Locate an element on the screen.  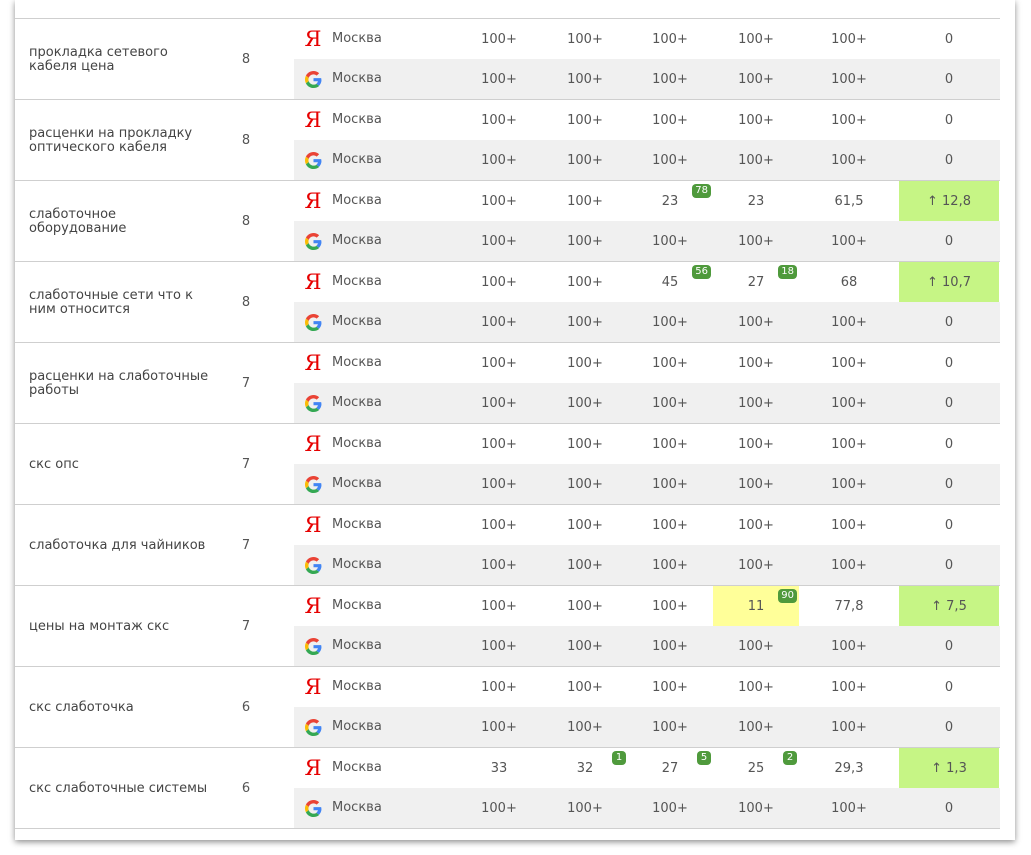
position-cell: 45 56 is located at coordinates (670, 282).